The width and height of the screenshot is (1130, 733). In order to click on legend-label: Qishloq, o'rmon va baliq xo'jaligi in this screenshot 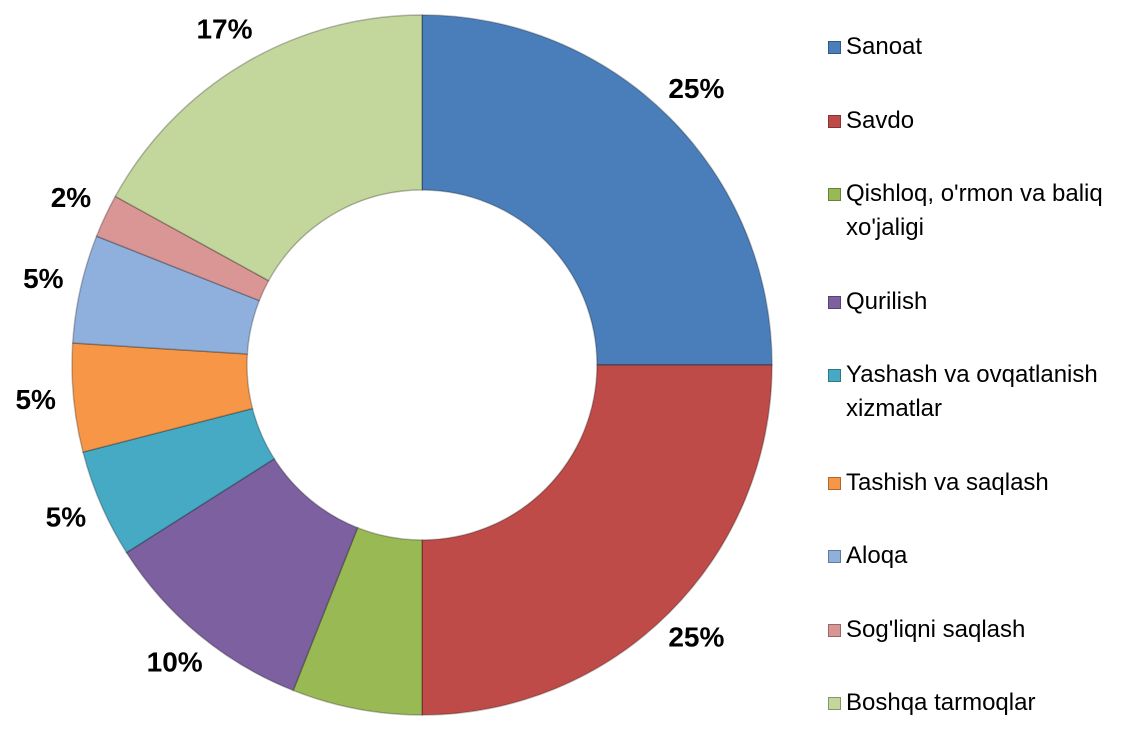, I will do `click(974, 210)`.